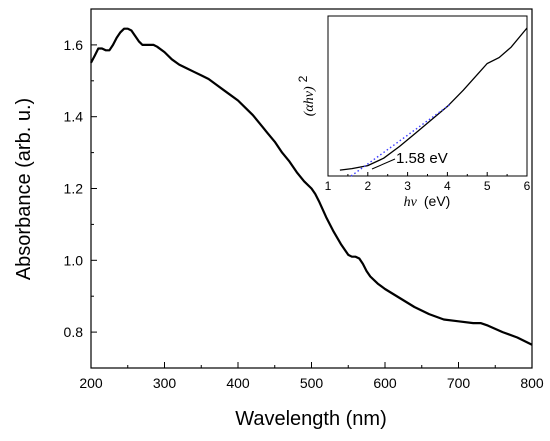 The width and height of the screenshot is (550, 441). What do you see at coordinates (532, 383) in the screenshot?
I see `x-tick-label: 800` at bounding box center [532, 383].